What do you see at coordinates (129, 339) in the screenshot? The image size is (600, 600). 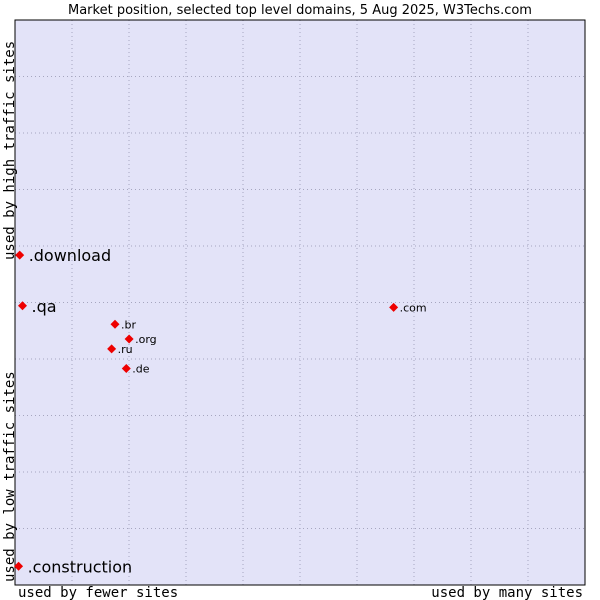 I see `point-marker-org` at bounding box center [129, 339].